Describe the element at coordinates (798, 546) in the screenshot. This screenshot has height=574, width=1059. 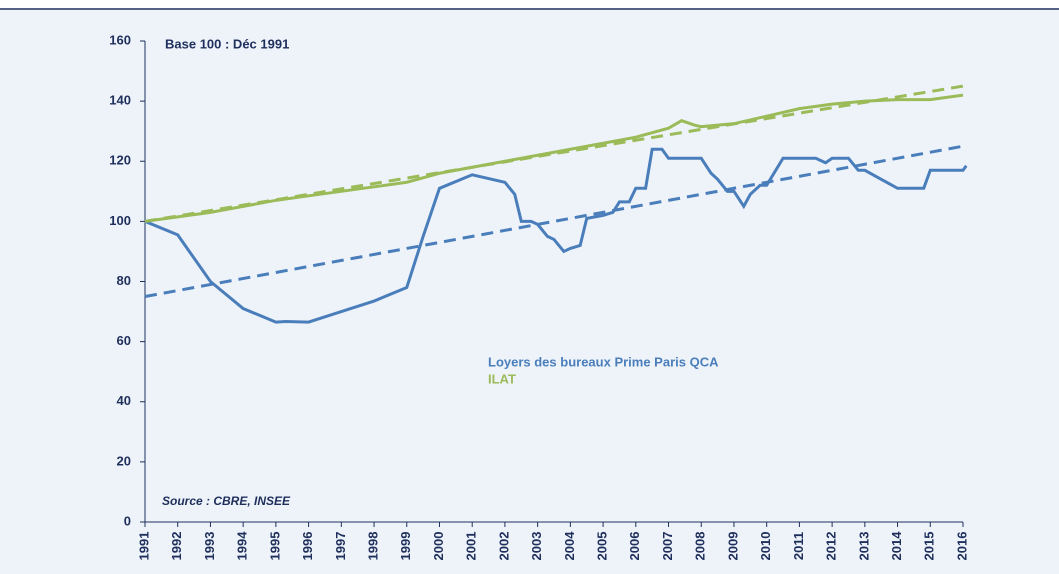
I see `x-tick-label: 2011` at that location.